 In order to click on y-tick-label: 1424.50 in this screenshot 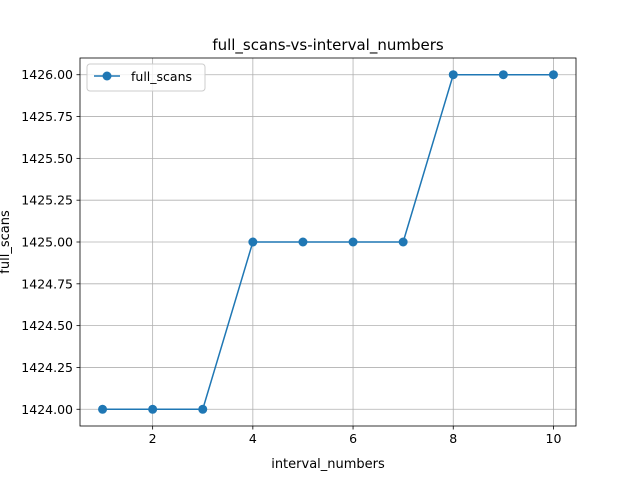, I will do `click(47, 325)`.